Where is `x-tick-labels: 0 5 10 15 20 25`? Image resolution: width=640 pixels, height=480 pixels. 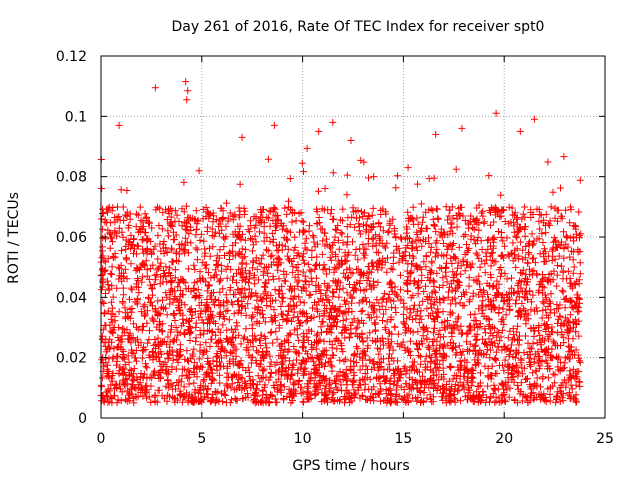
x-tick-labels: 0 5 10 15 20 25 is located at coordinates (355, 439).